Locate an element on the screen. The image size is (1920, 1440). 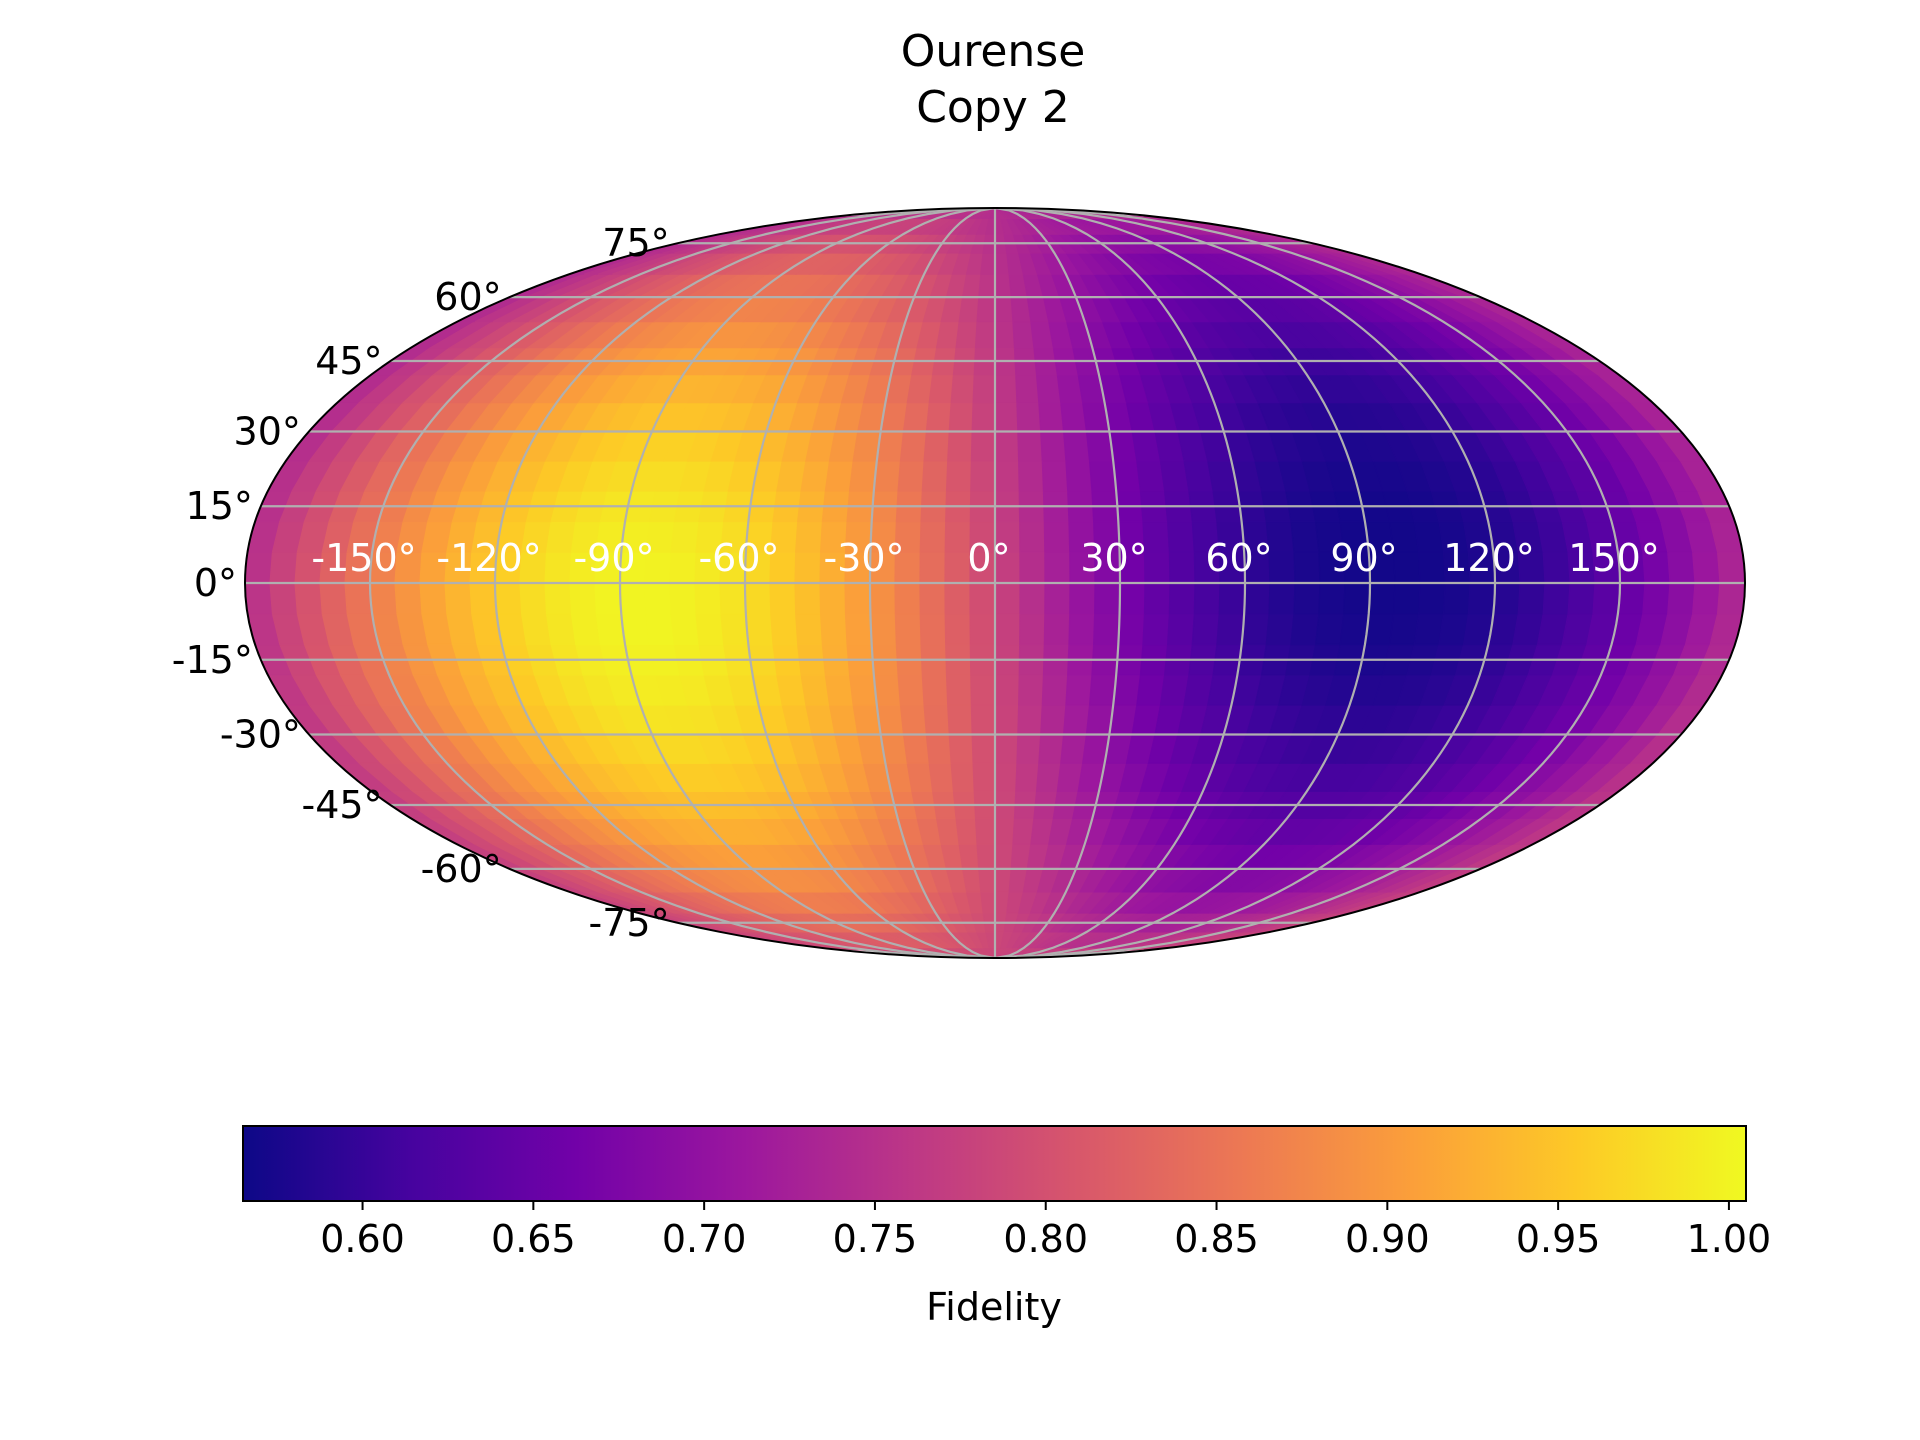
latitude-tick-label: 75° is located at coordinates (635, 243).